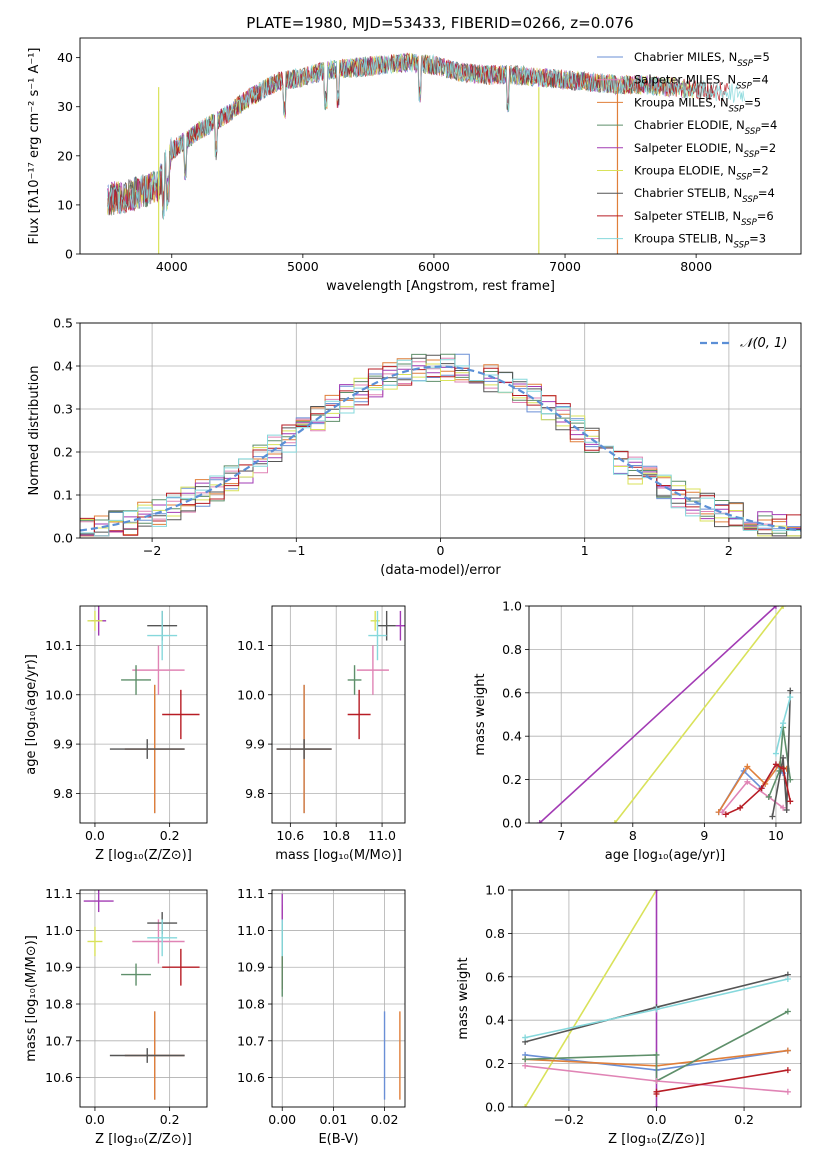 Image resolution: width=819 pixels, height=1170 pixels. I want to click on x-tick-label: 10.8, so click(336, 835).